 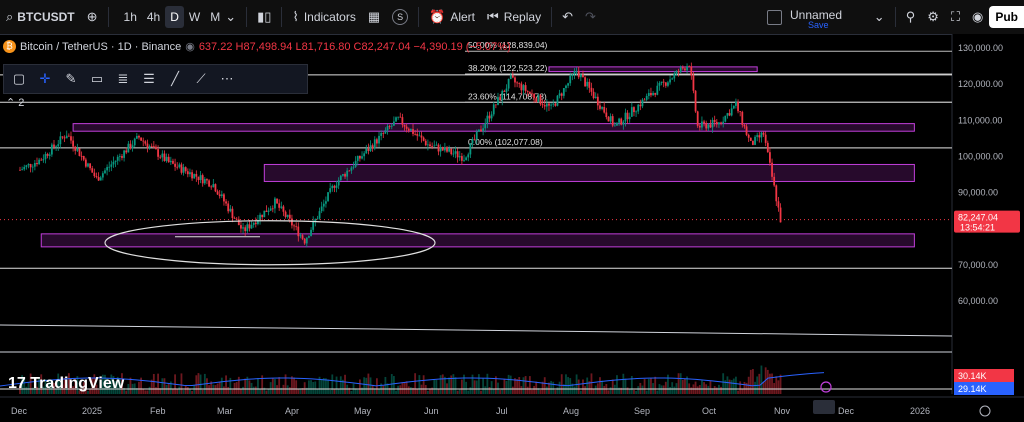 What do you see at coordinates (477, 240) in the screenshot?
I see `zone-rectangle` at bounding box center [477, 240].